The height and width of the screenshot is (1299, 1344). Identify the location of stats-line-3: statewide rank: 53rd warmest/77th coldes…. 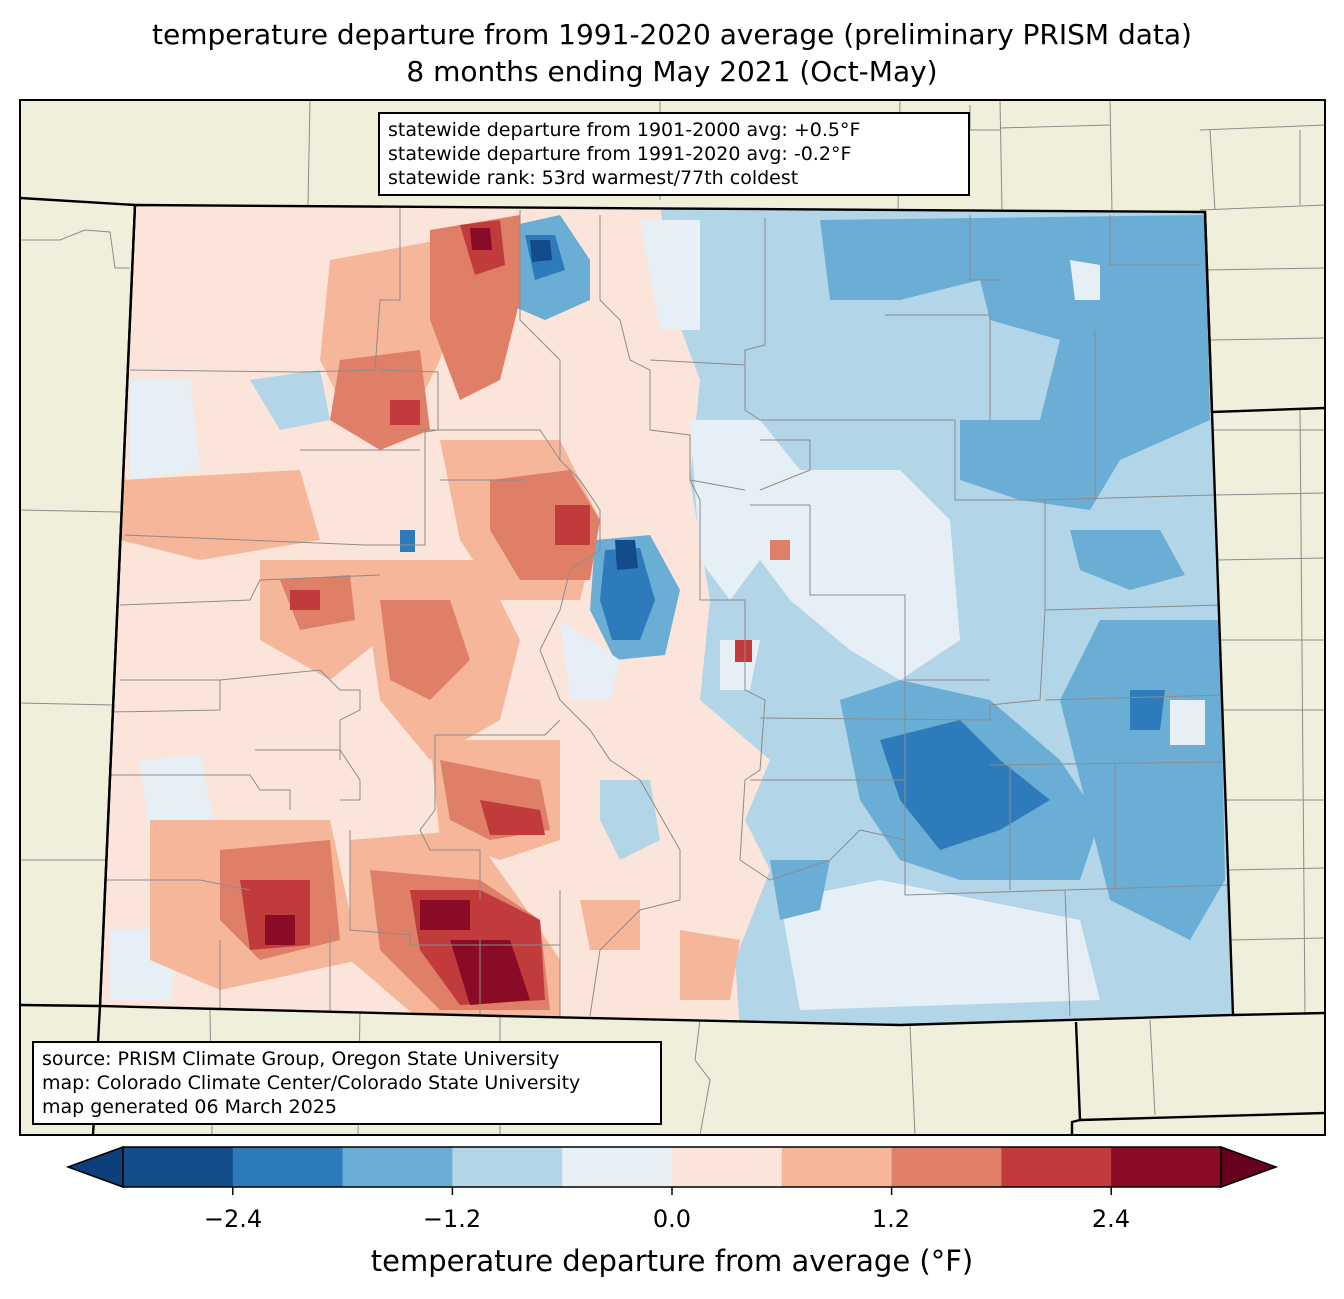
(593, 178).